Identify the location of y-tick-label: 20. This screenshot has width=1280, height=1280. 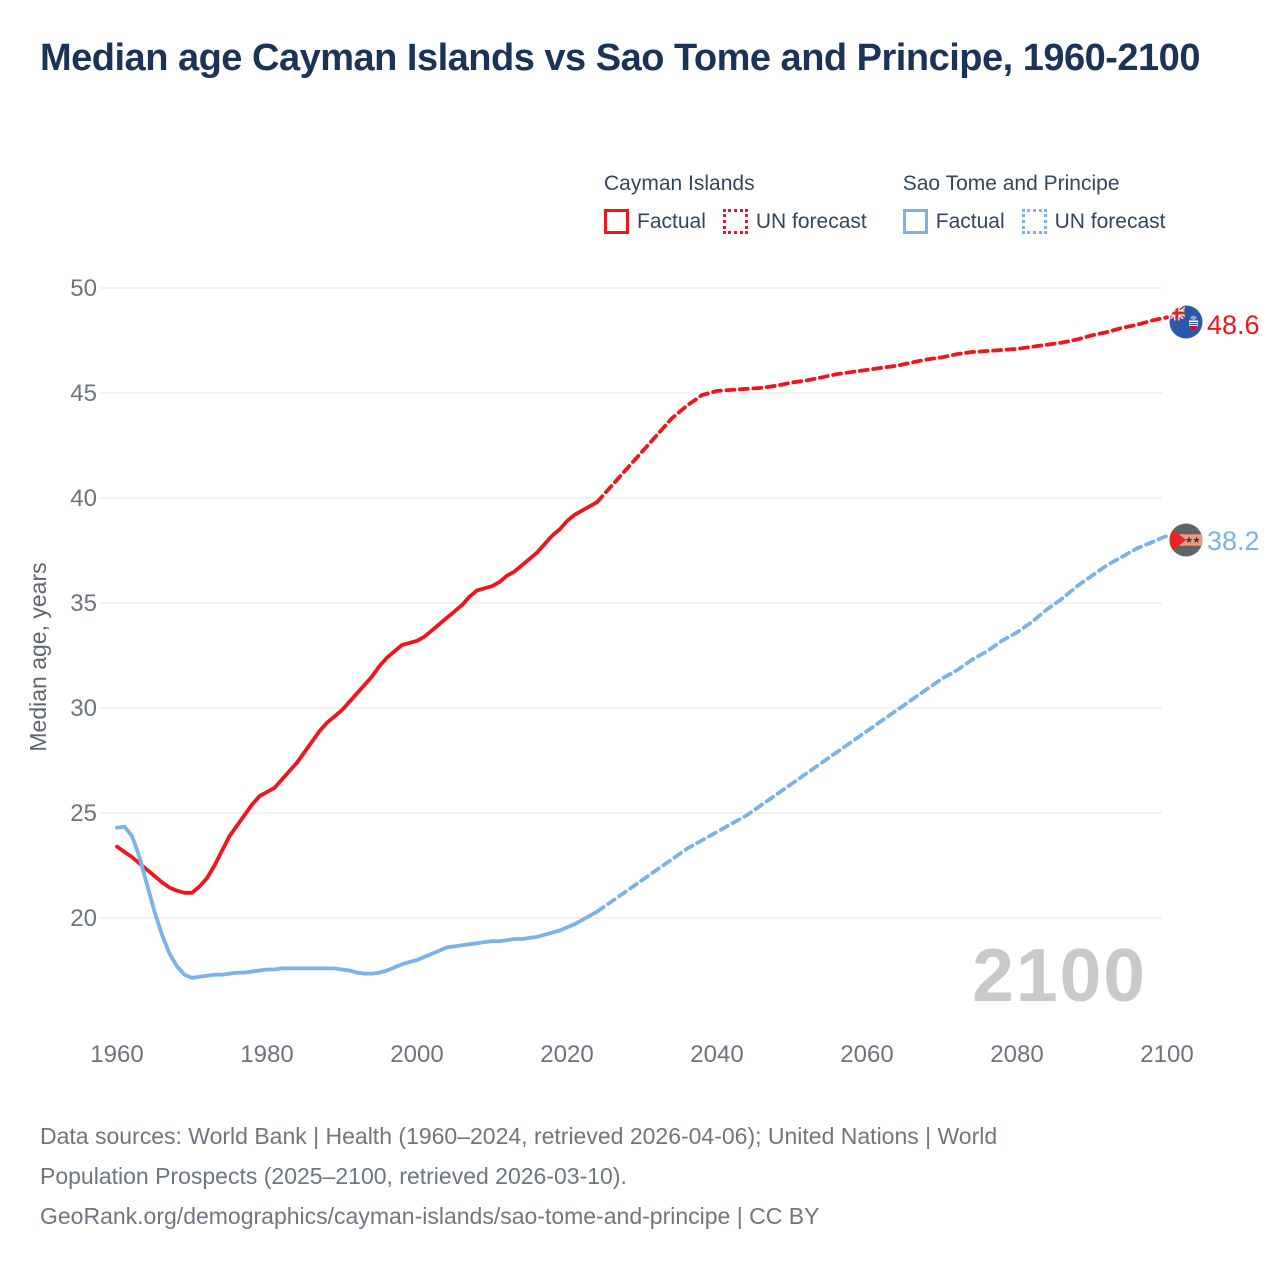
(83, 918).